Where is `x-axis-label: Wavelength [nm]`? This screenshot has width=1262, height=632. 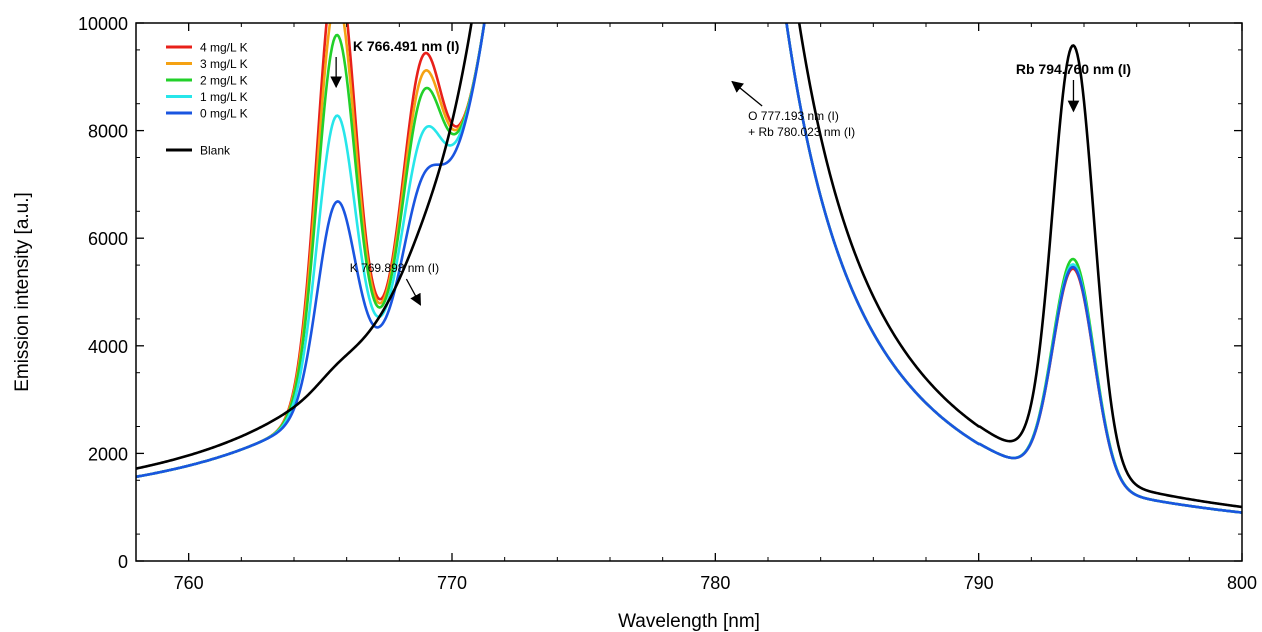
x-axis-label: Wavelength [nm] is located at coordinates (689, 621).